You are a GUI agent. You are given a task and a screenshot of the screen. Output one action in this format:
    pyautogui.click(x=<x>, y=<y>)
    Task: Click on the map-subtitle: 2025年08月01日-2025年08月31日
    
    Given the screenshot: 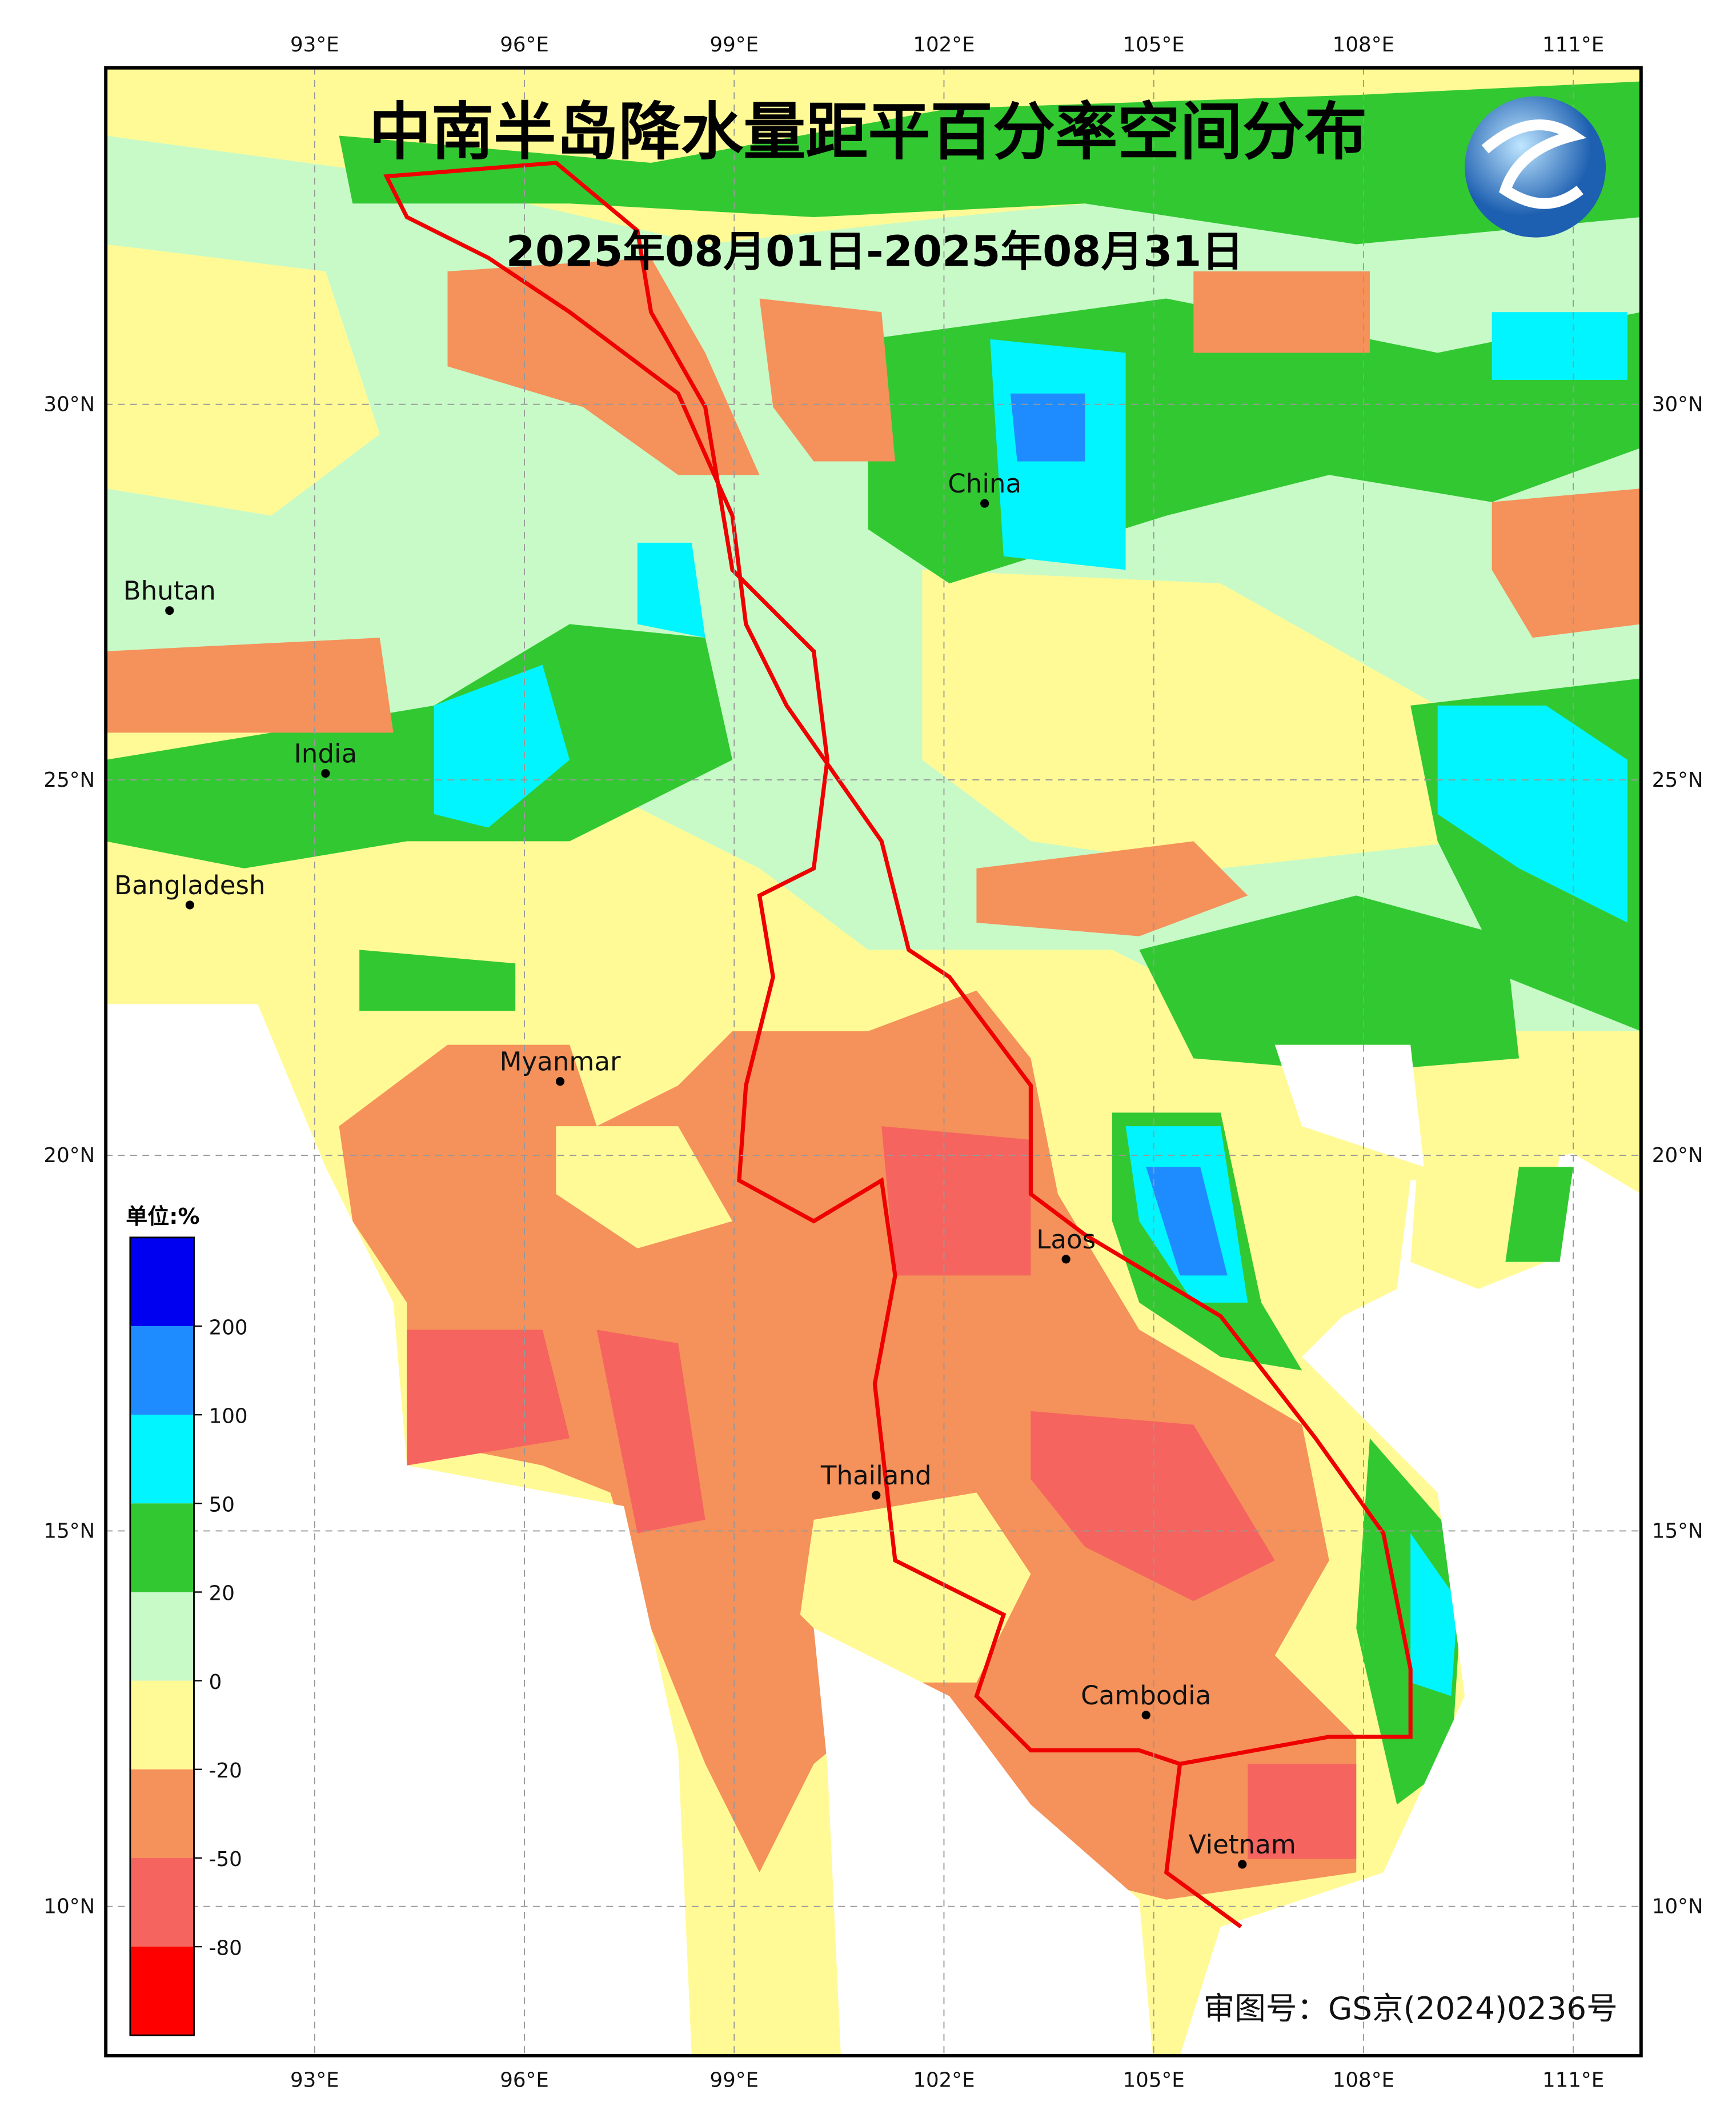 What is the action you would take?
    pyautogui.click(x=875, y=252)
    